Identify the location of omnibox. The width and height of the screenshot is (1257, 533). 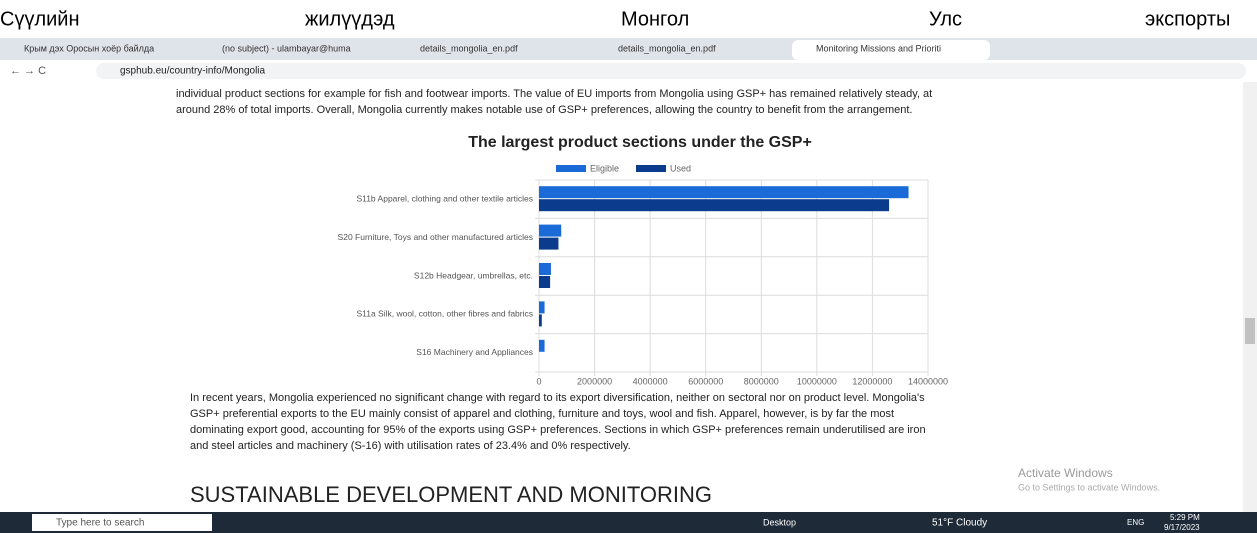
(671, 71).